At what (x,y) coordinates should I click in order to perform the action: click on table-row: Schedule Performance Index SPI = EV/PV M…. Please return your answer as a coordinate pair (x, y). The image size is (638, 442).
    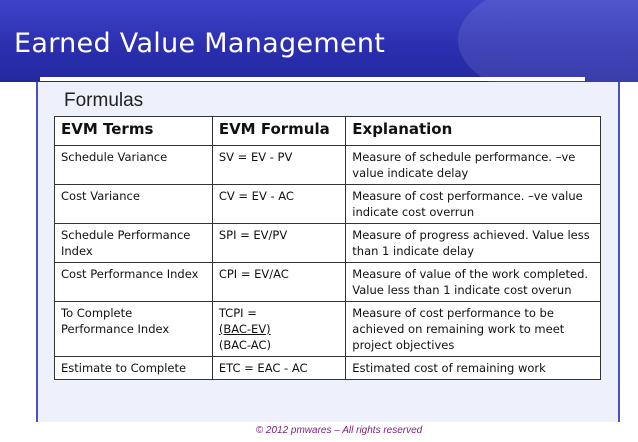
    Looking at the image, I should click on (327, 243).